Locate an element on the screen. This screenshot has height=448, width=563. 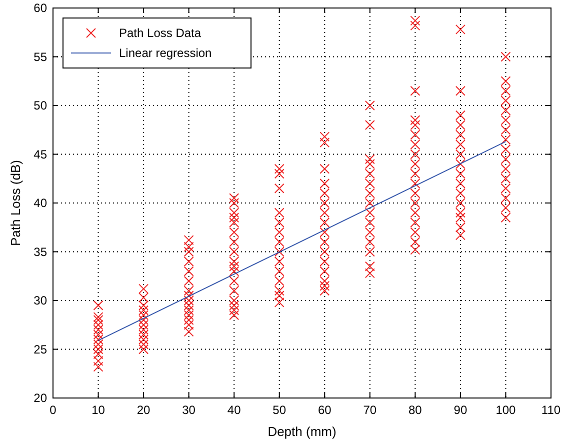
y-axis-title: Path Loss (dB) is located at coordinates (15, 203).